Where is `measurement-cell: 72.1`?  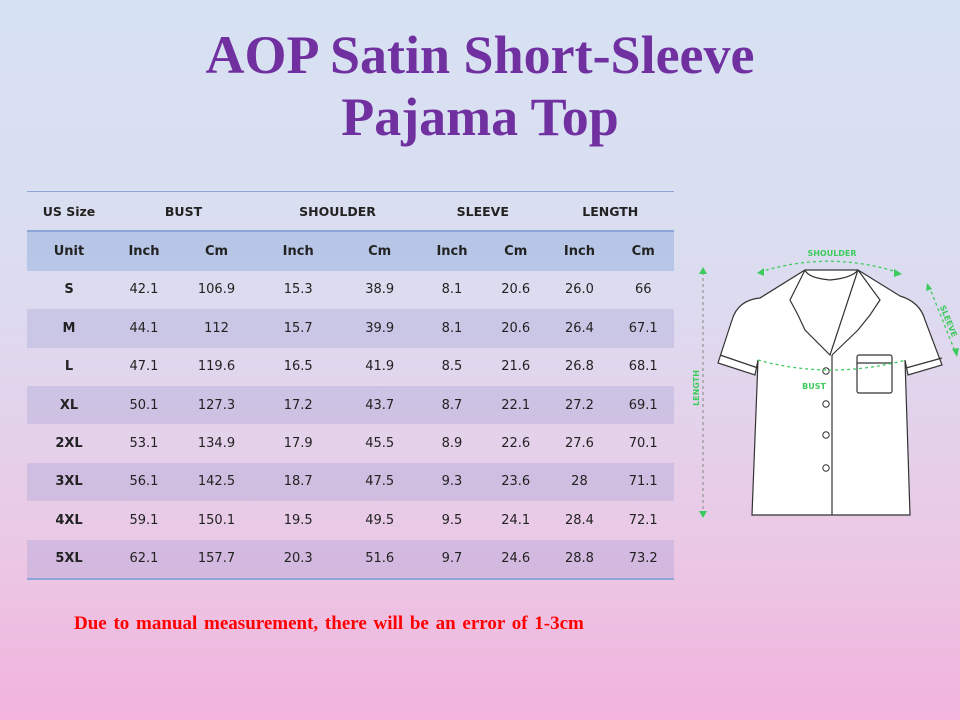 measurement-cell: 72.1 is located at coordinates (643, 520).